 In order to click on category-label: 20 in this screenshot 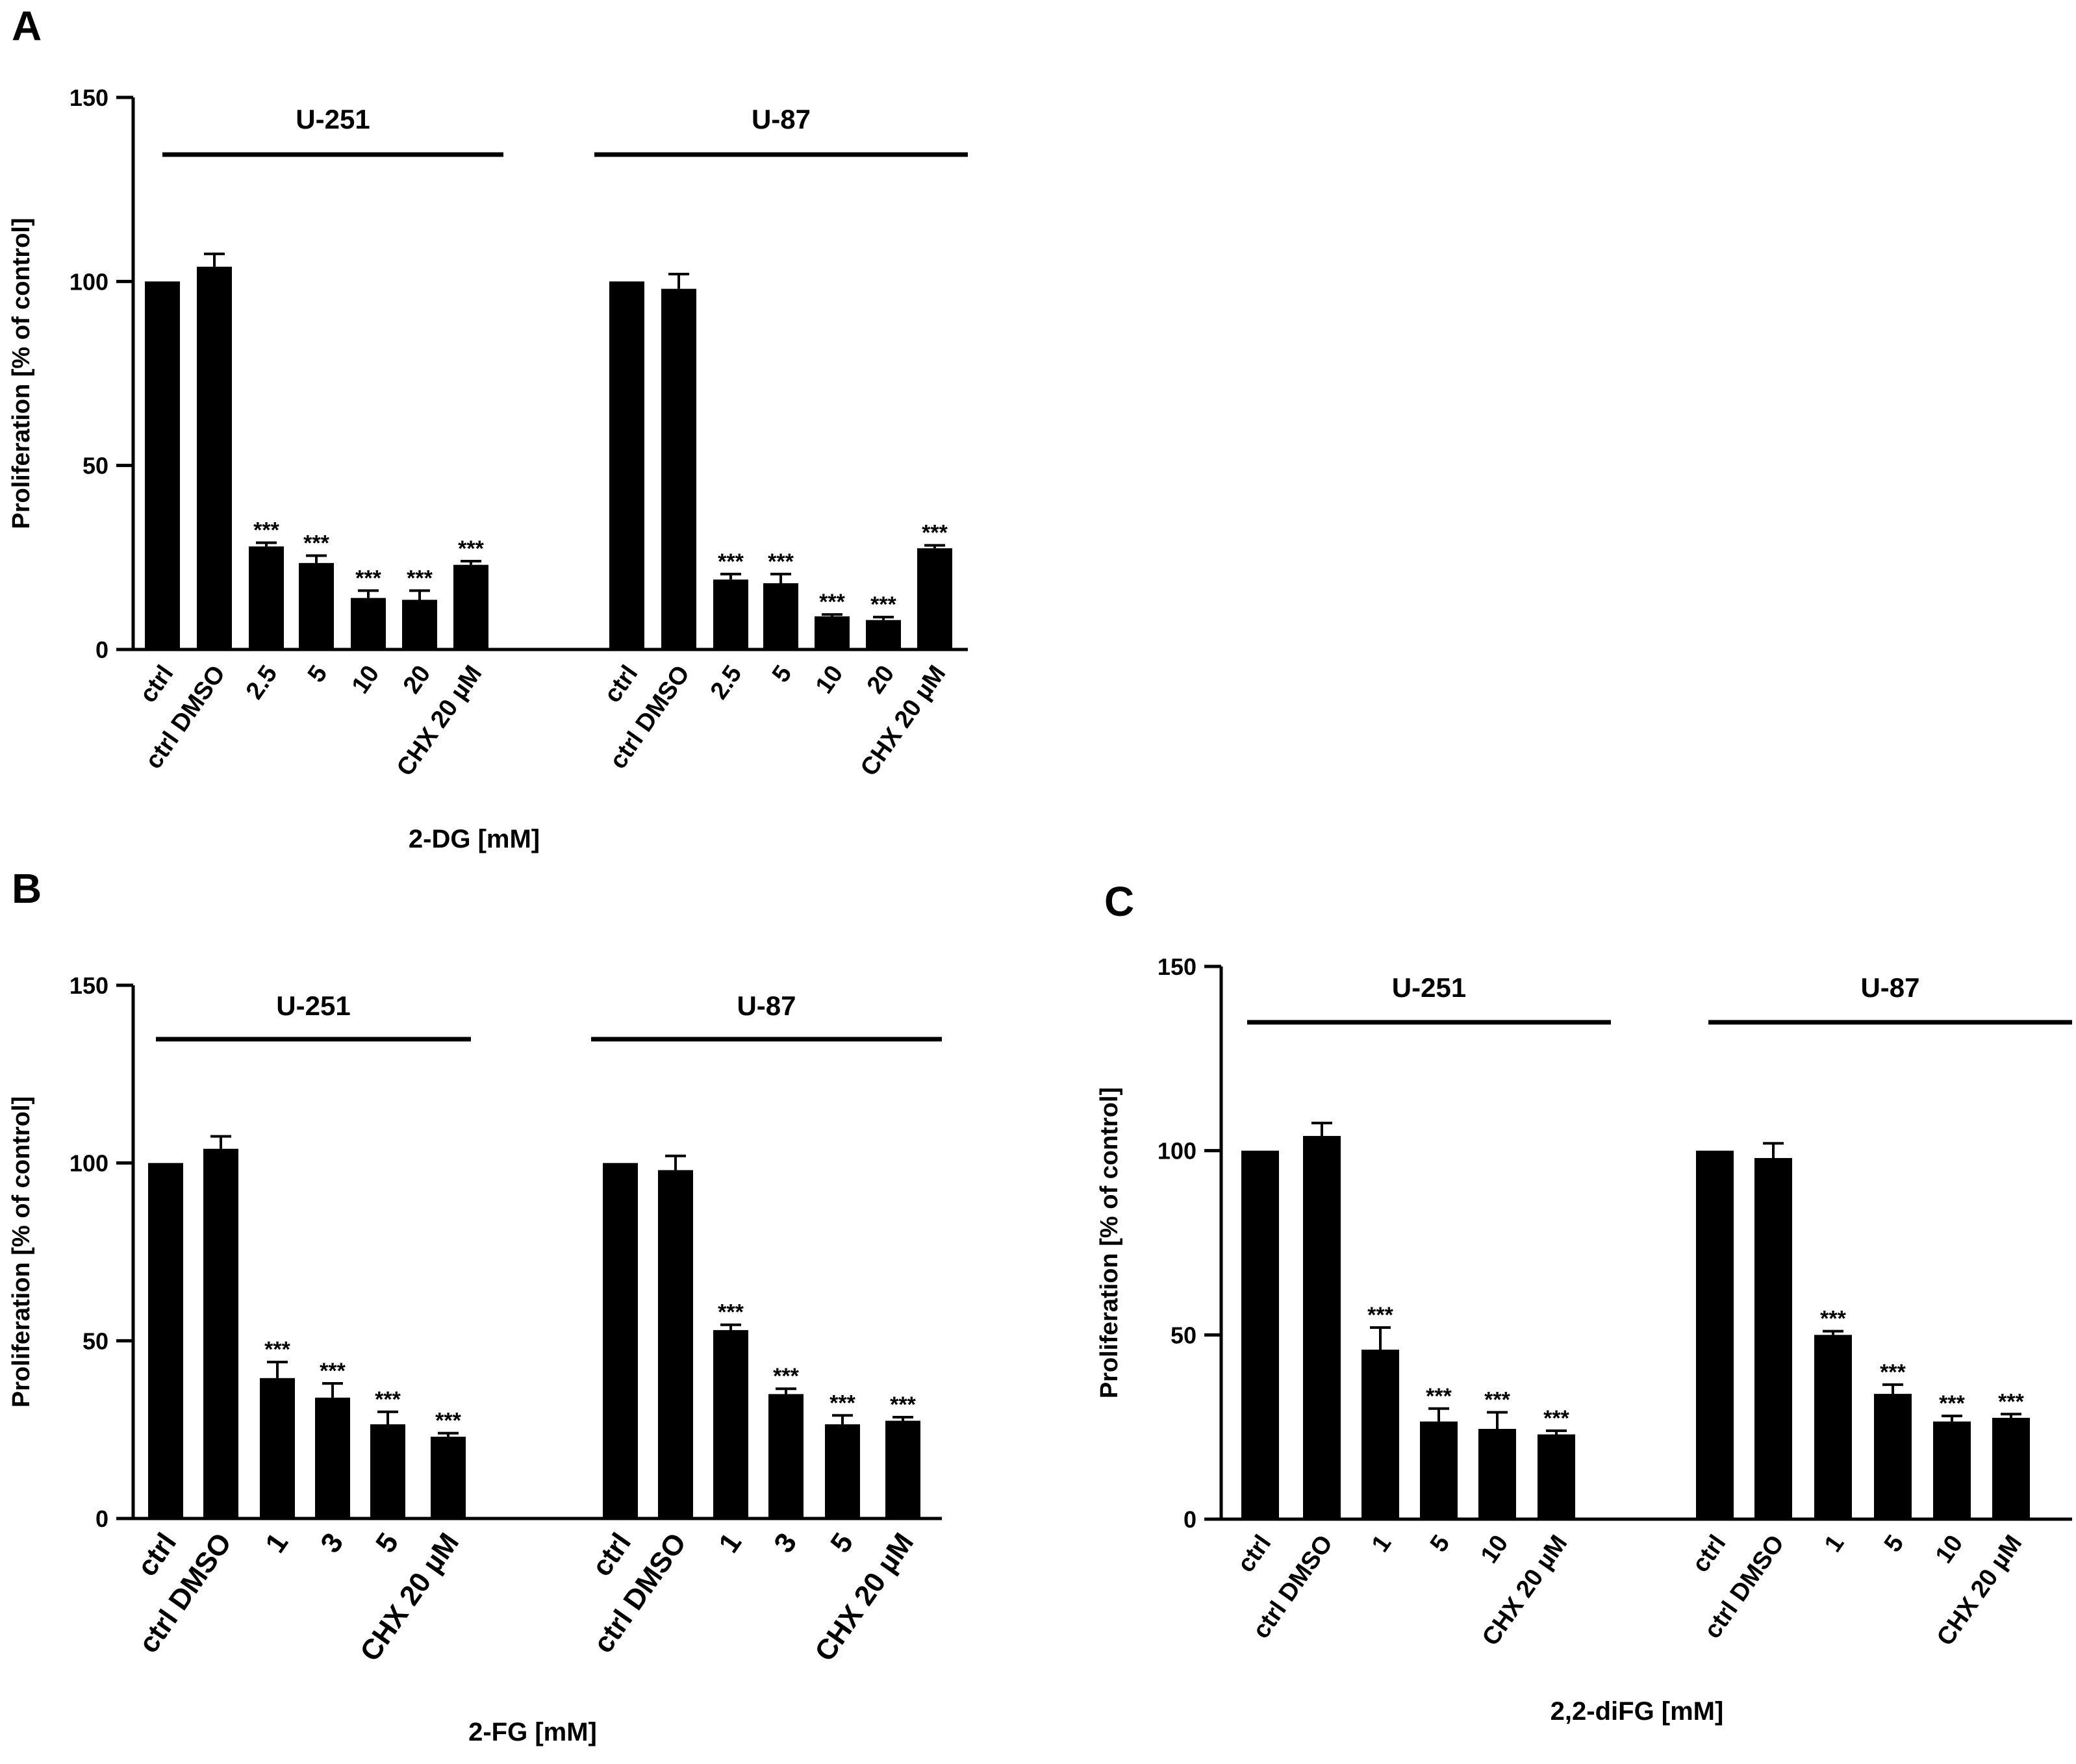, I will do `click(417, 680)`.